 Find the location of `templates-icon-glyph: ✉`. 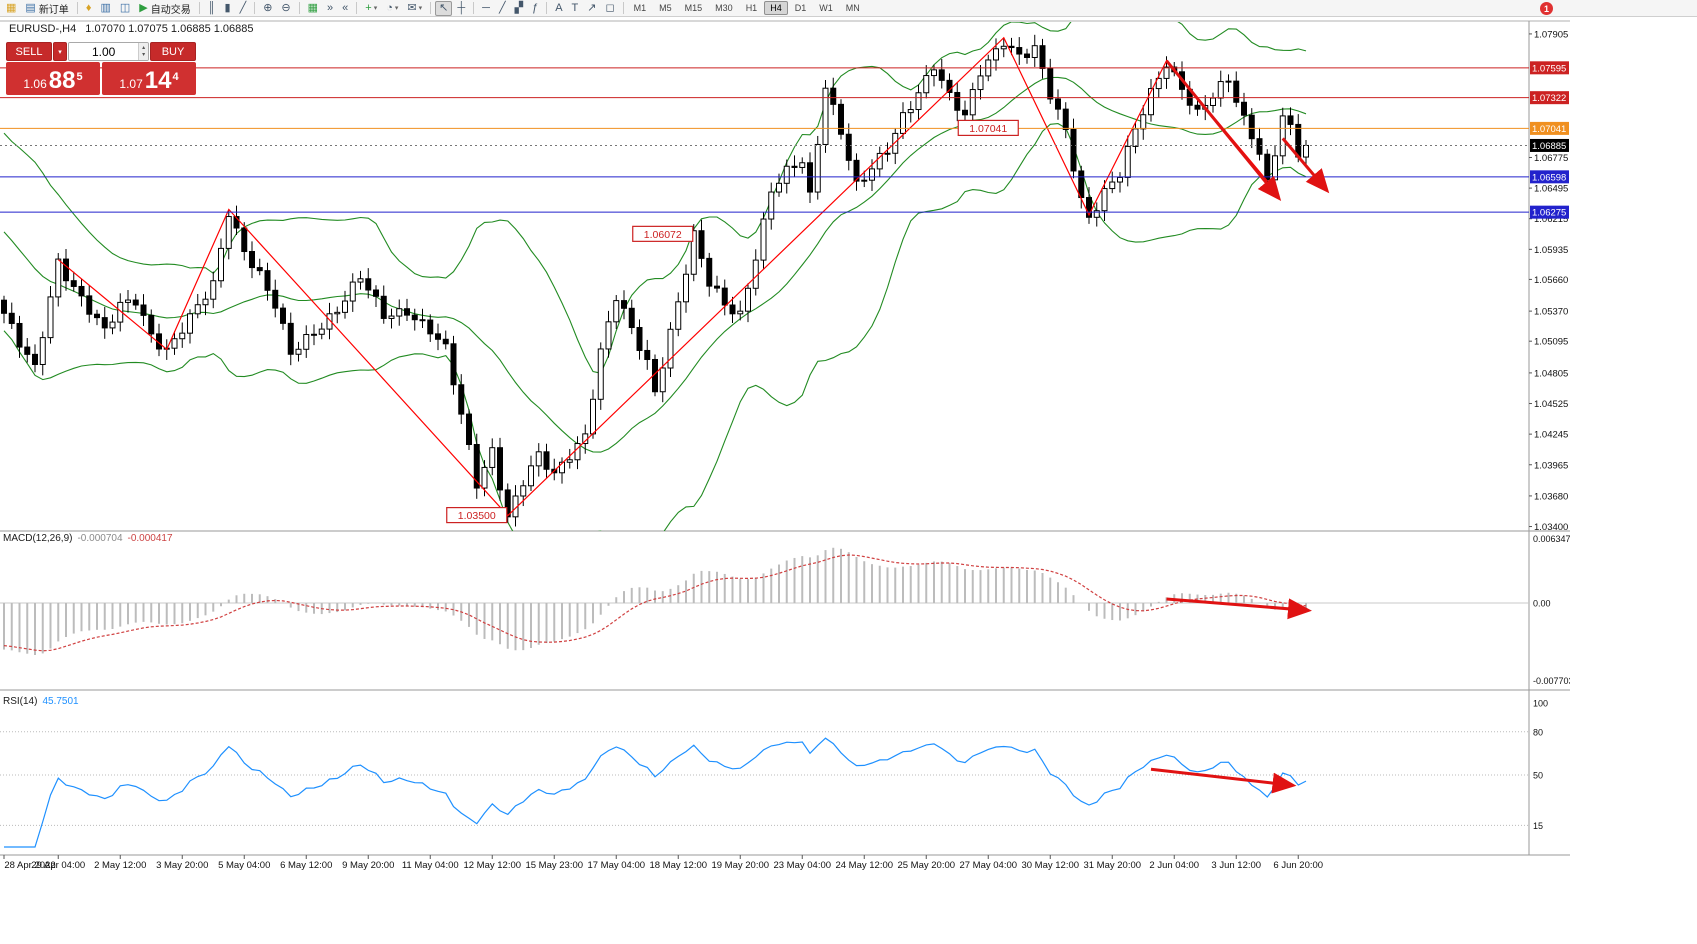

templates-icon-glyph: ✉ is located at coordinates (412, 7).